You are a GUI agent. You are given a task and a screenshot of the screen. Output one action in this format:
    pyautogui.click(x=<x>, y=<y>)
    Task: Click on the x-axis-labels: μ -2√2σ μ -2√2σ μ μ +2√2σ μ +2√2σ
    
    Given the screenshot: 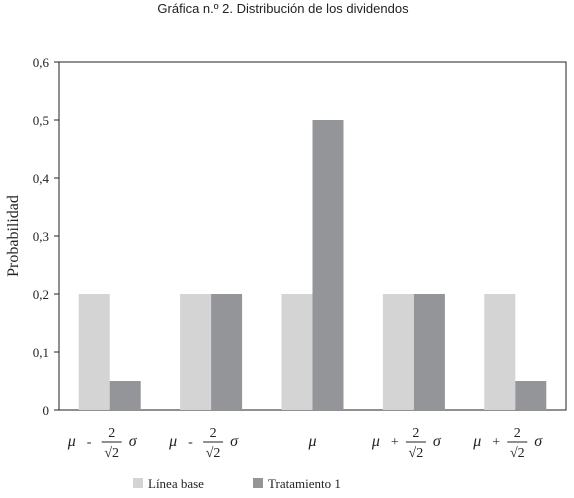 What is the action you would take?
    pyautogui.click(x=305, y=443)
    